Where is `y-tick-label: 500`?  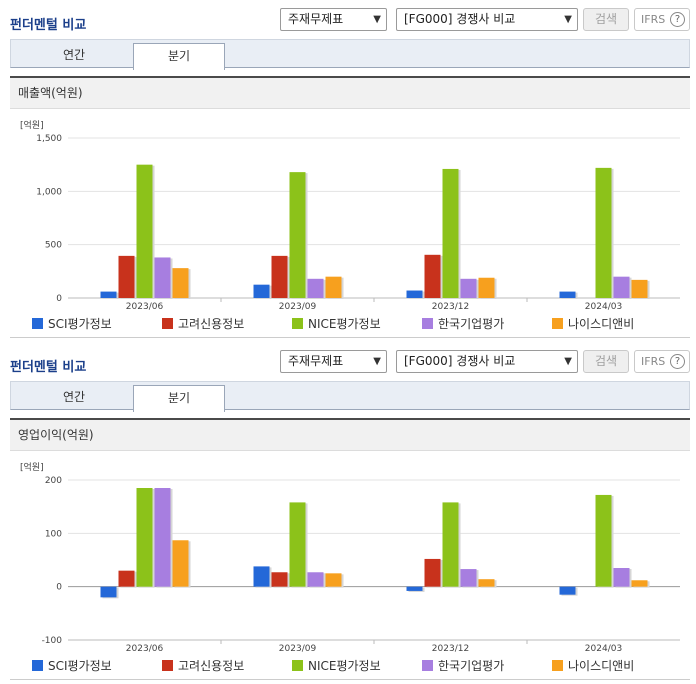 y-tick-label: 500 is located at coordinates (53, 246).